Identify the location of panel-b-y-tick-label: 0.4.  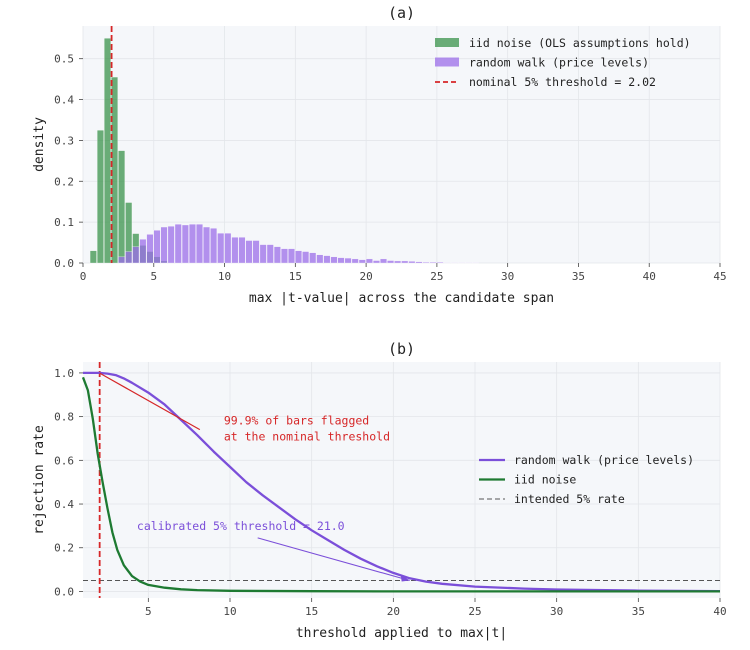
(64, 504).